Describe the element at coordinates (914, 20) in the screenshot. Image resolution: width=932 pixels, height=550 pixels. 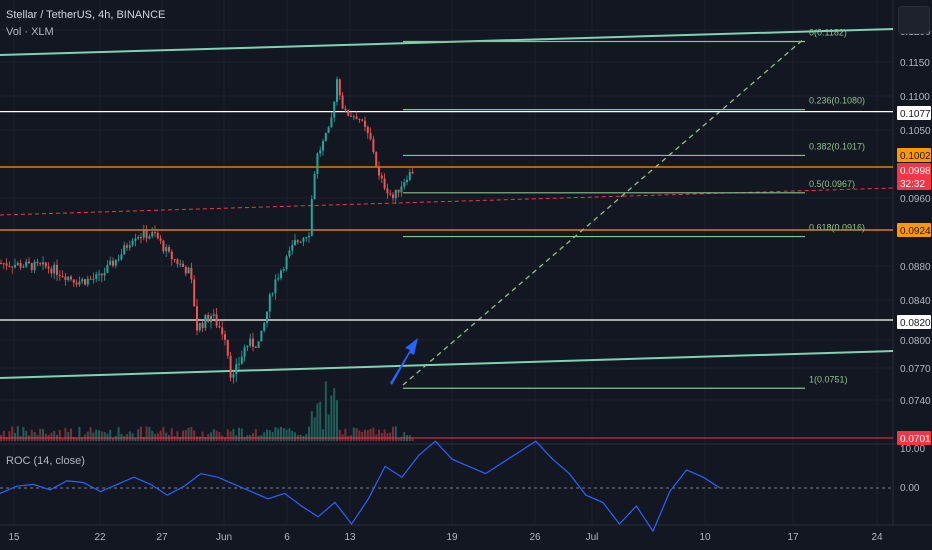
I see `chart-menu-button` at that location.